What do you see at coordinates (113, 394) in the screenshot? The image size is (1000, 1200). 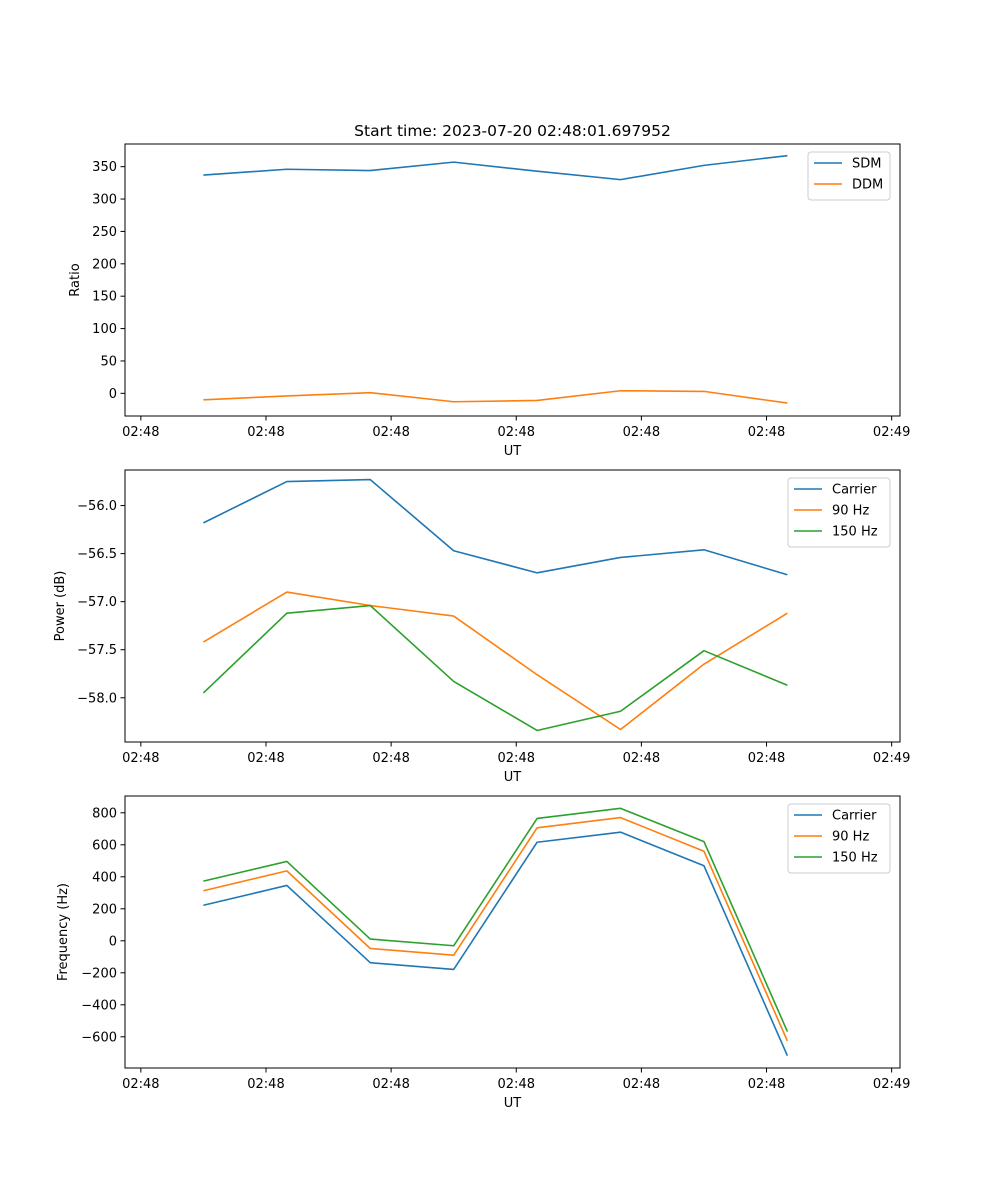 I see `ratio-ytick-label: 0` at bounding box center [113, 394].